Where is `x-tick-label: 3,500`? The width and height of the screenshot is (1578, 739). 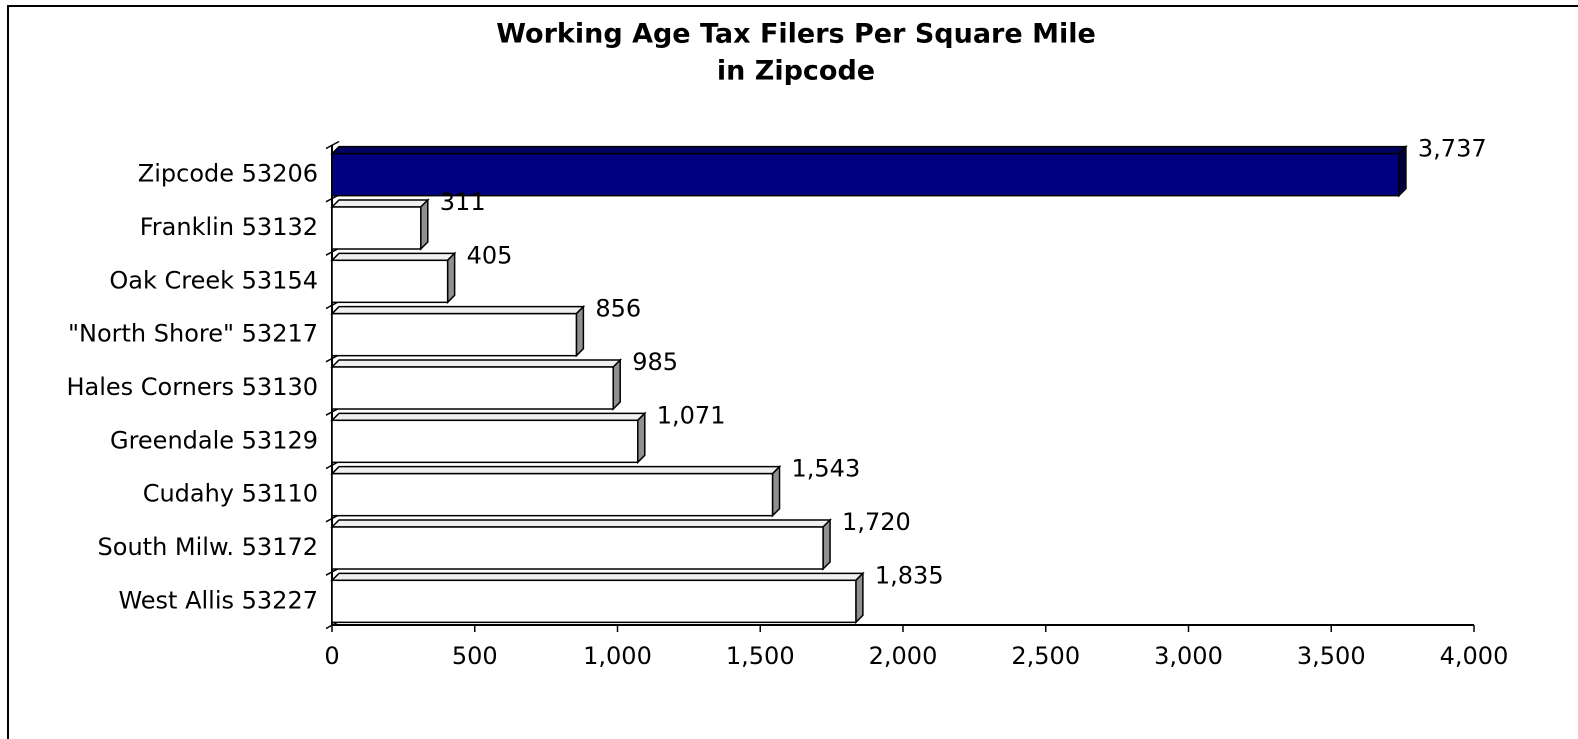
x-tick-label: 3,500 is located at coordinates (1331, 656).